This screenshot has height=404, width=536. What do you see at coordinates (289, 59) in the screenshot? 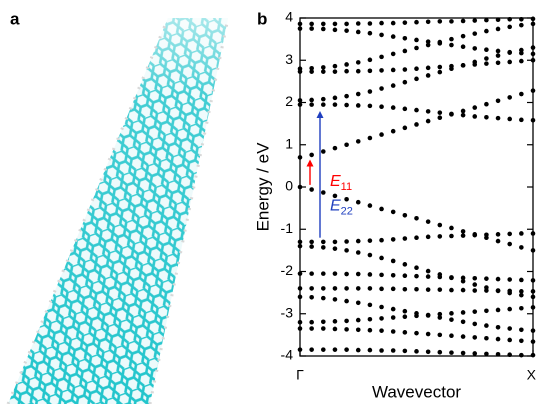
I see `y-tick-label: 3` at bounding box center [289, 59].